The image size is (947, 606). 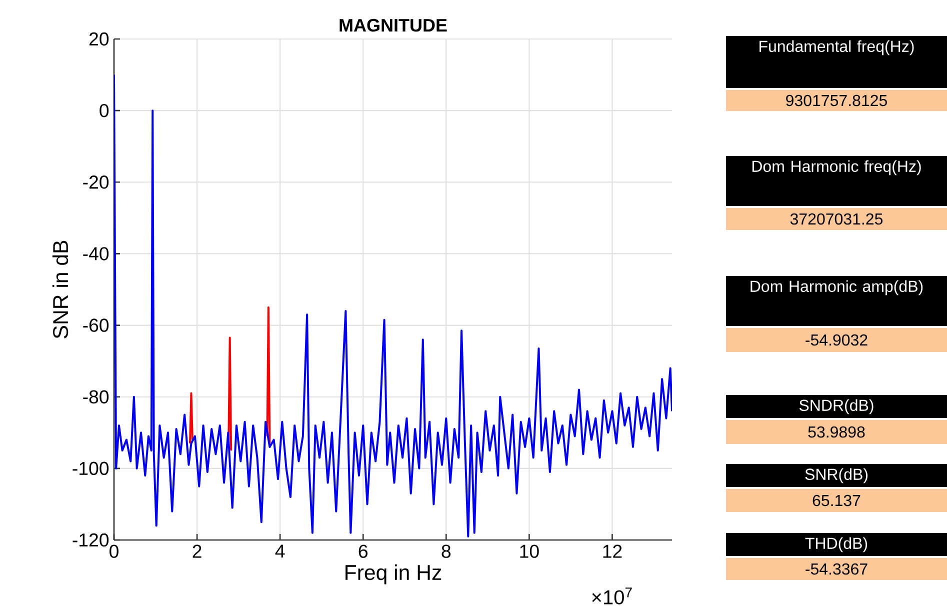 I want to click on text: -54.9032, so click(x=837, y=340).